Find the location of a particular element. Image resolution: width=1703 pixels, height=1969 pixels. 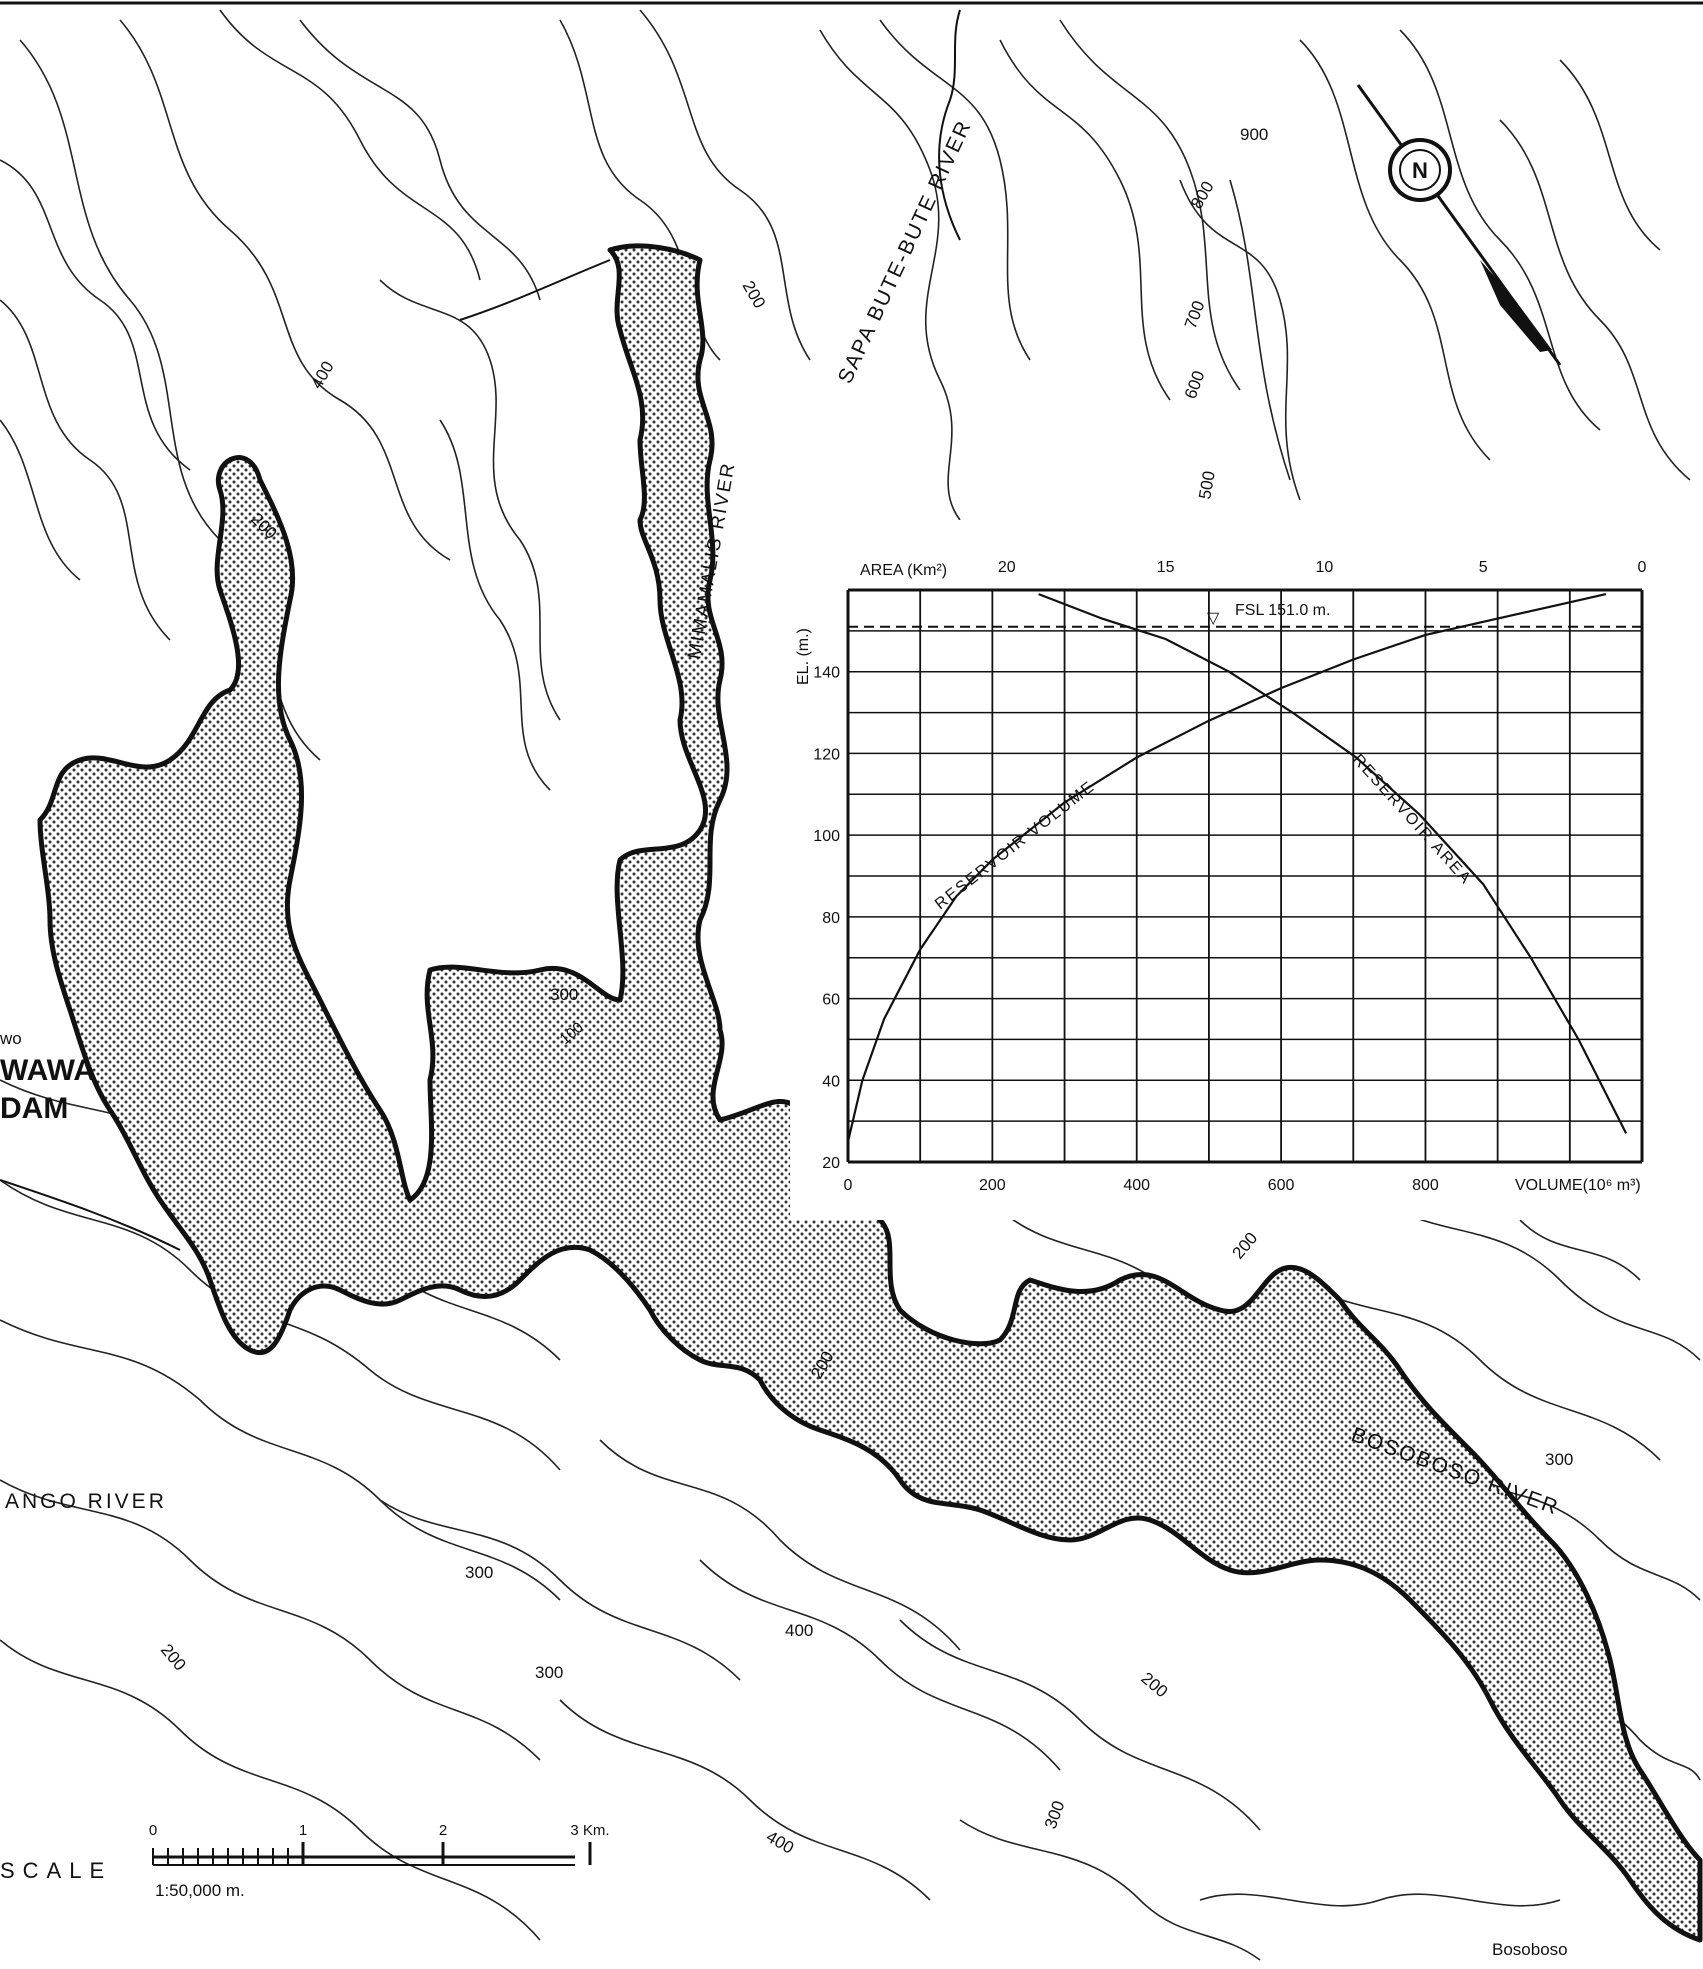

north-arrow-ring is located at coordinates (1420, 170).